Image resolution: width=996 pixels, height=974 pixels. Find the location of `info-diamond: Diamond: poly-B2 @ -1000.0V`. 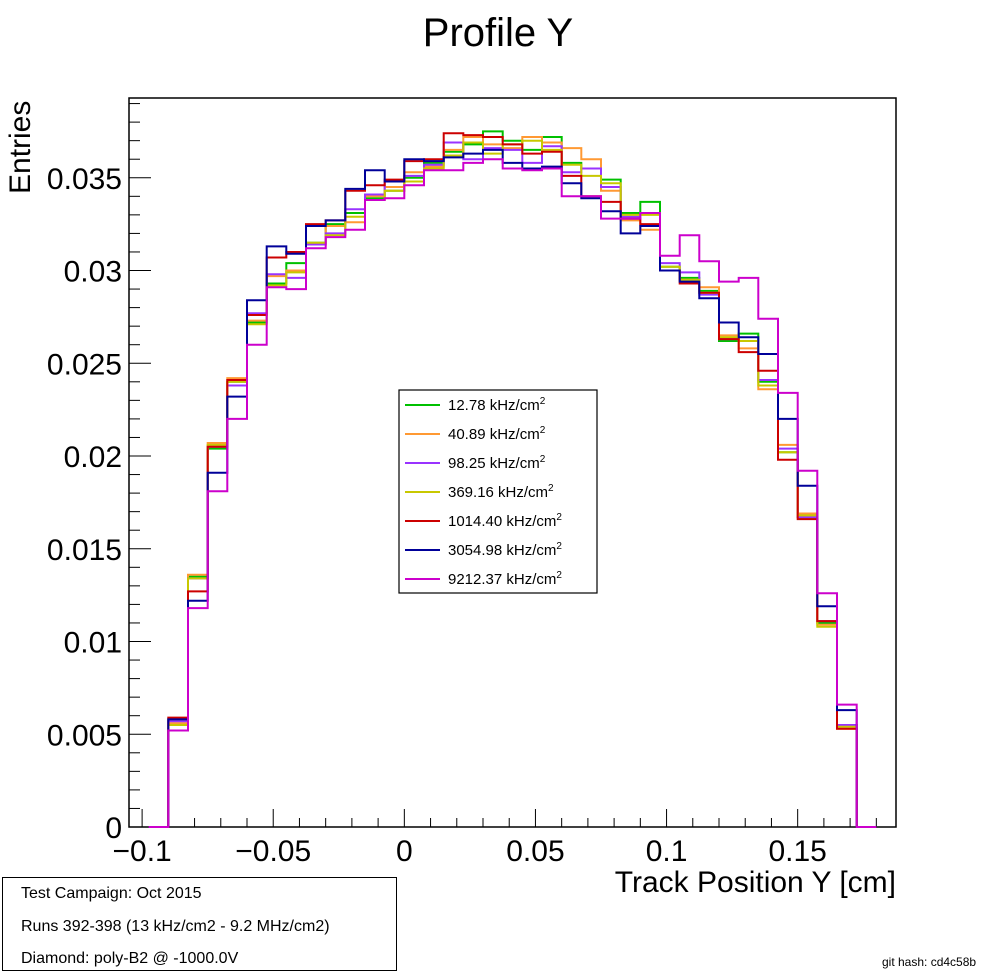

info-diamond: Diamond: poly-B2 @ -1000.0V is located at coordinates (130, 958).